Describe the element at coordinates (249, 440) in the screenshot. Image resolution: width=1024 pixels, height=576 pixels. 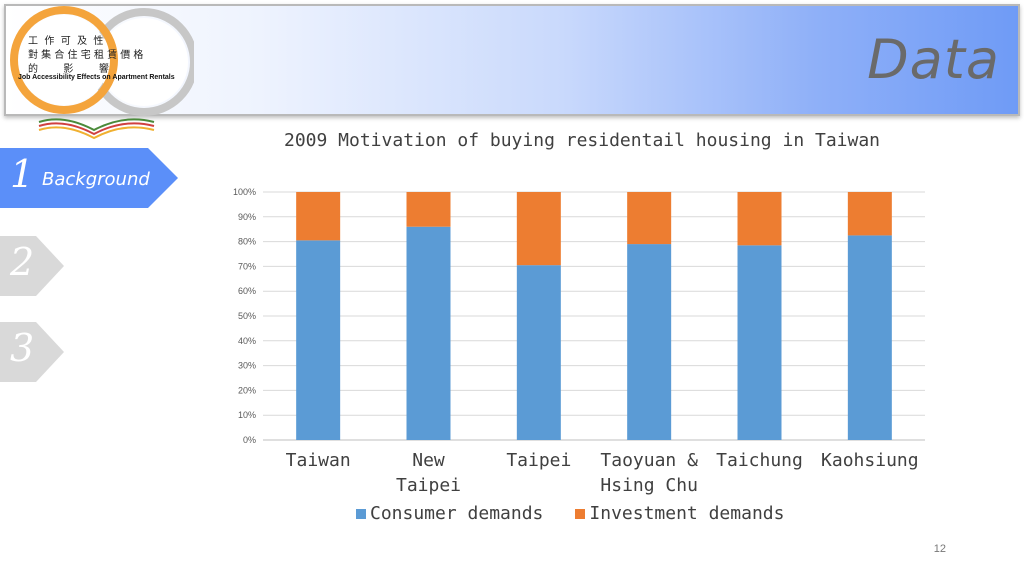
I see `y-tick-label: 0%` at that location.